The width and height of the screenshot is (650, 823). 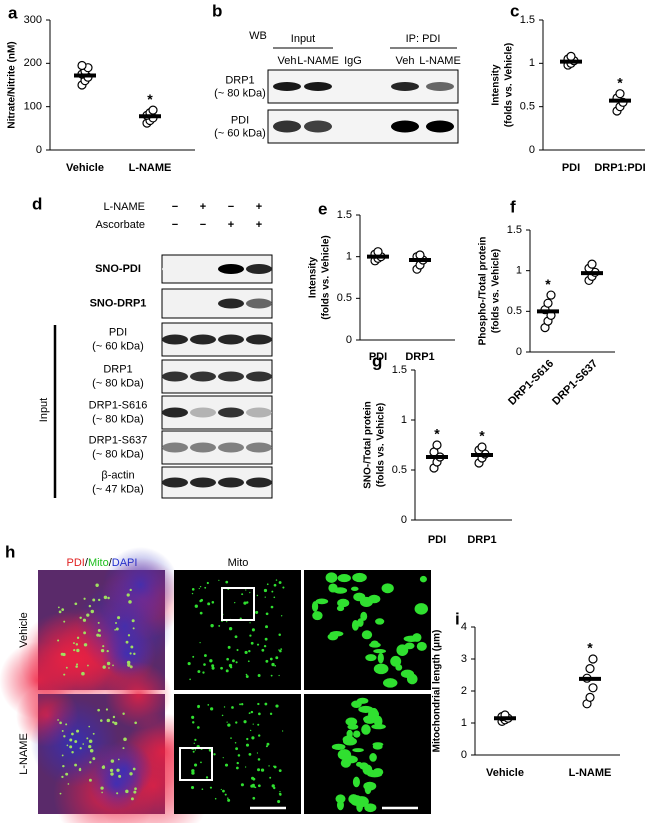 What do you see at coordinates (464, 627) in the screenshot?
I see `y-tick-label: 4` at bounding box center [464, 627].